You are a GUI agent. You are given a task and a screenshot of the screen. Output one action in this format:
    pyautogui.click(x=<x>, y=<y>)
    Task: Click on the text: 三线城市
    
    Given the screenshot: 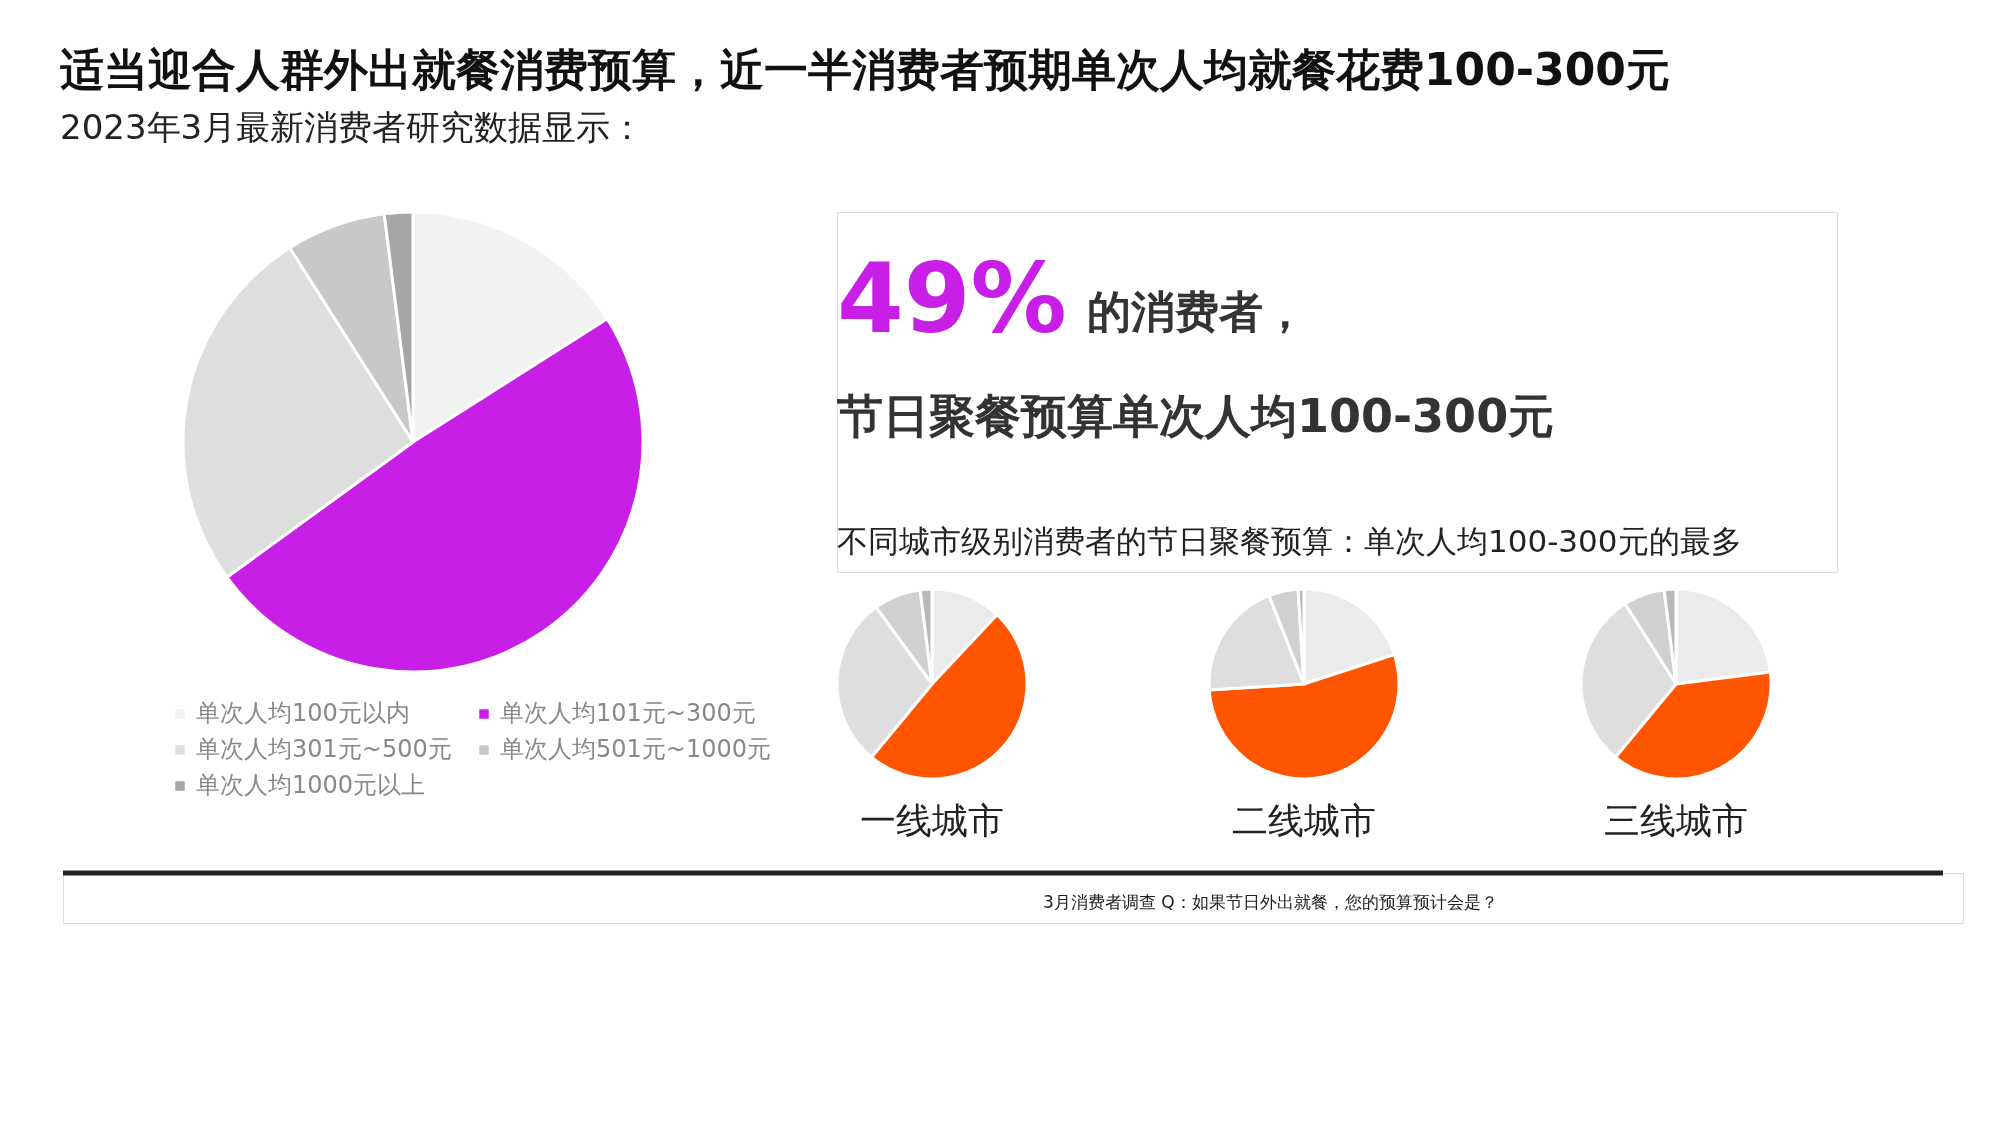 What is the action you would take?
    pyautogui.click(x=1676, y=820)
    